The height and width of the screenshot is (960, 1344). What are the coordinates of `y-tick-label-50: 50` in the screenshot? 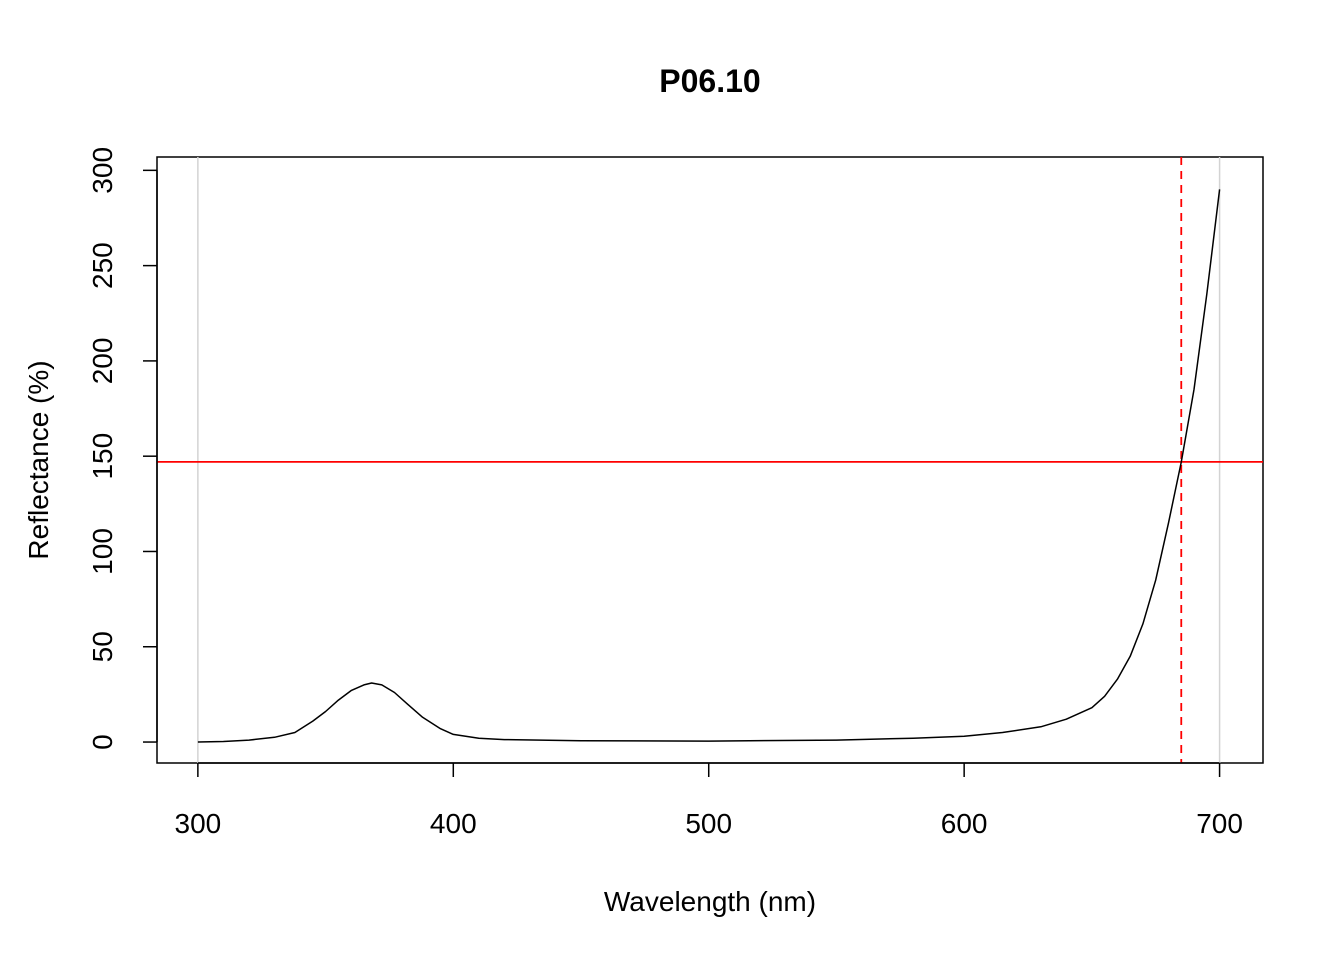 It's located at (102, 646).